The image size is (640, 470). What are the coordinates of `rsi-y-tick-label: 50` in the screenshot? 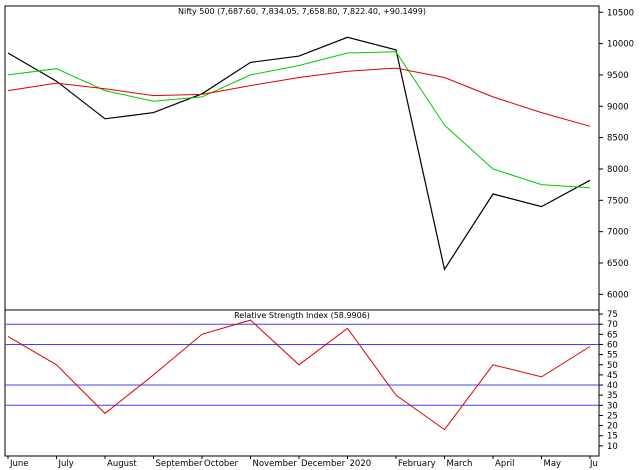 It's located at (612, 366).